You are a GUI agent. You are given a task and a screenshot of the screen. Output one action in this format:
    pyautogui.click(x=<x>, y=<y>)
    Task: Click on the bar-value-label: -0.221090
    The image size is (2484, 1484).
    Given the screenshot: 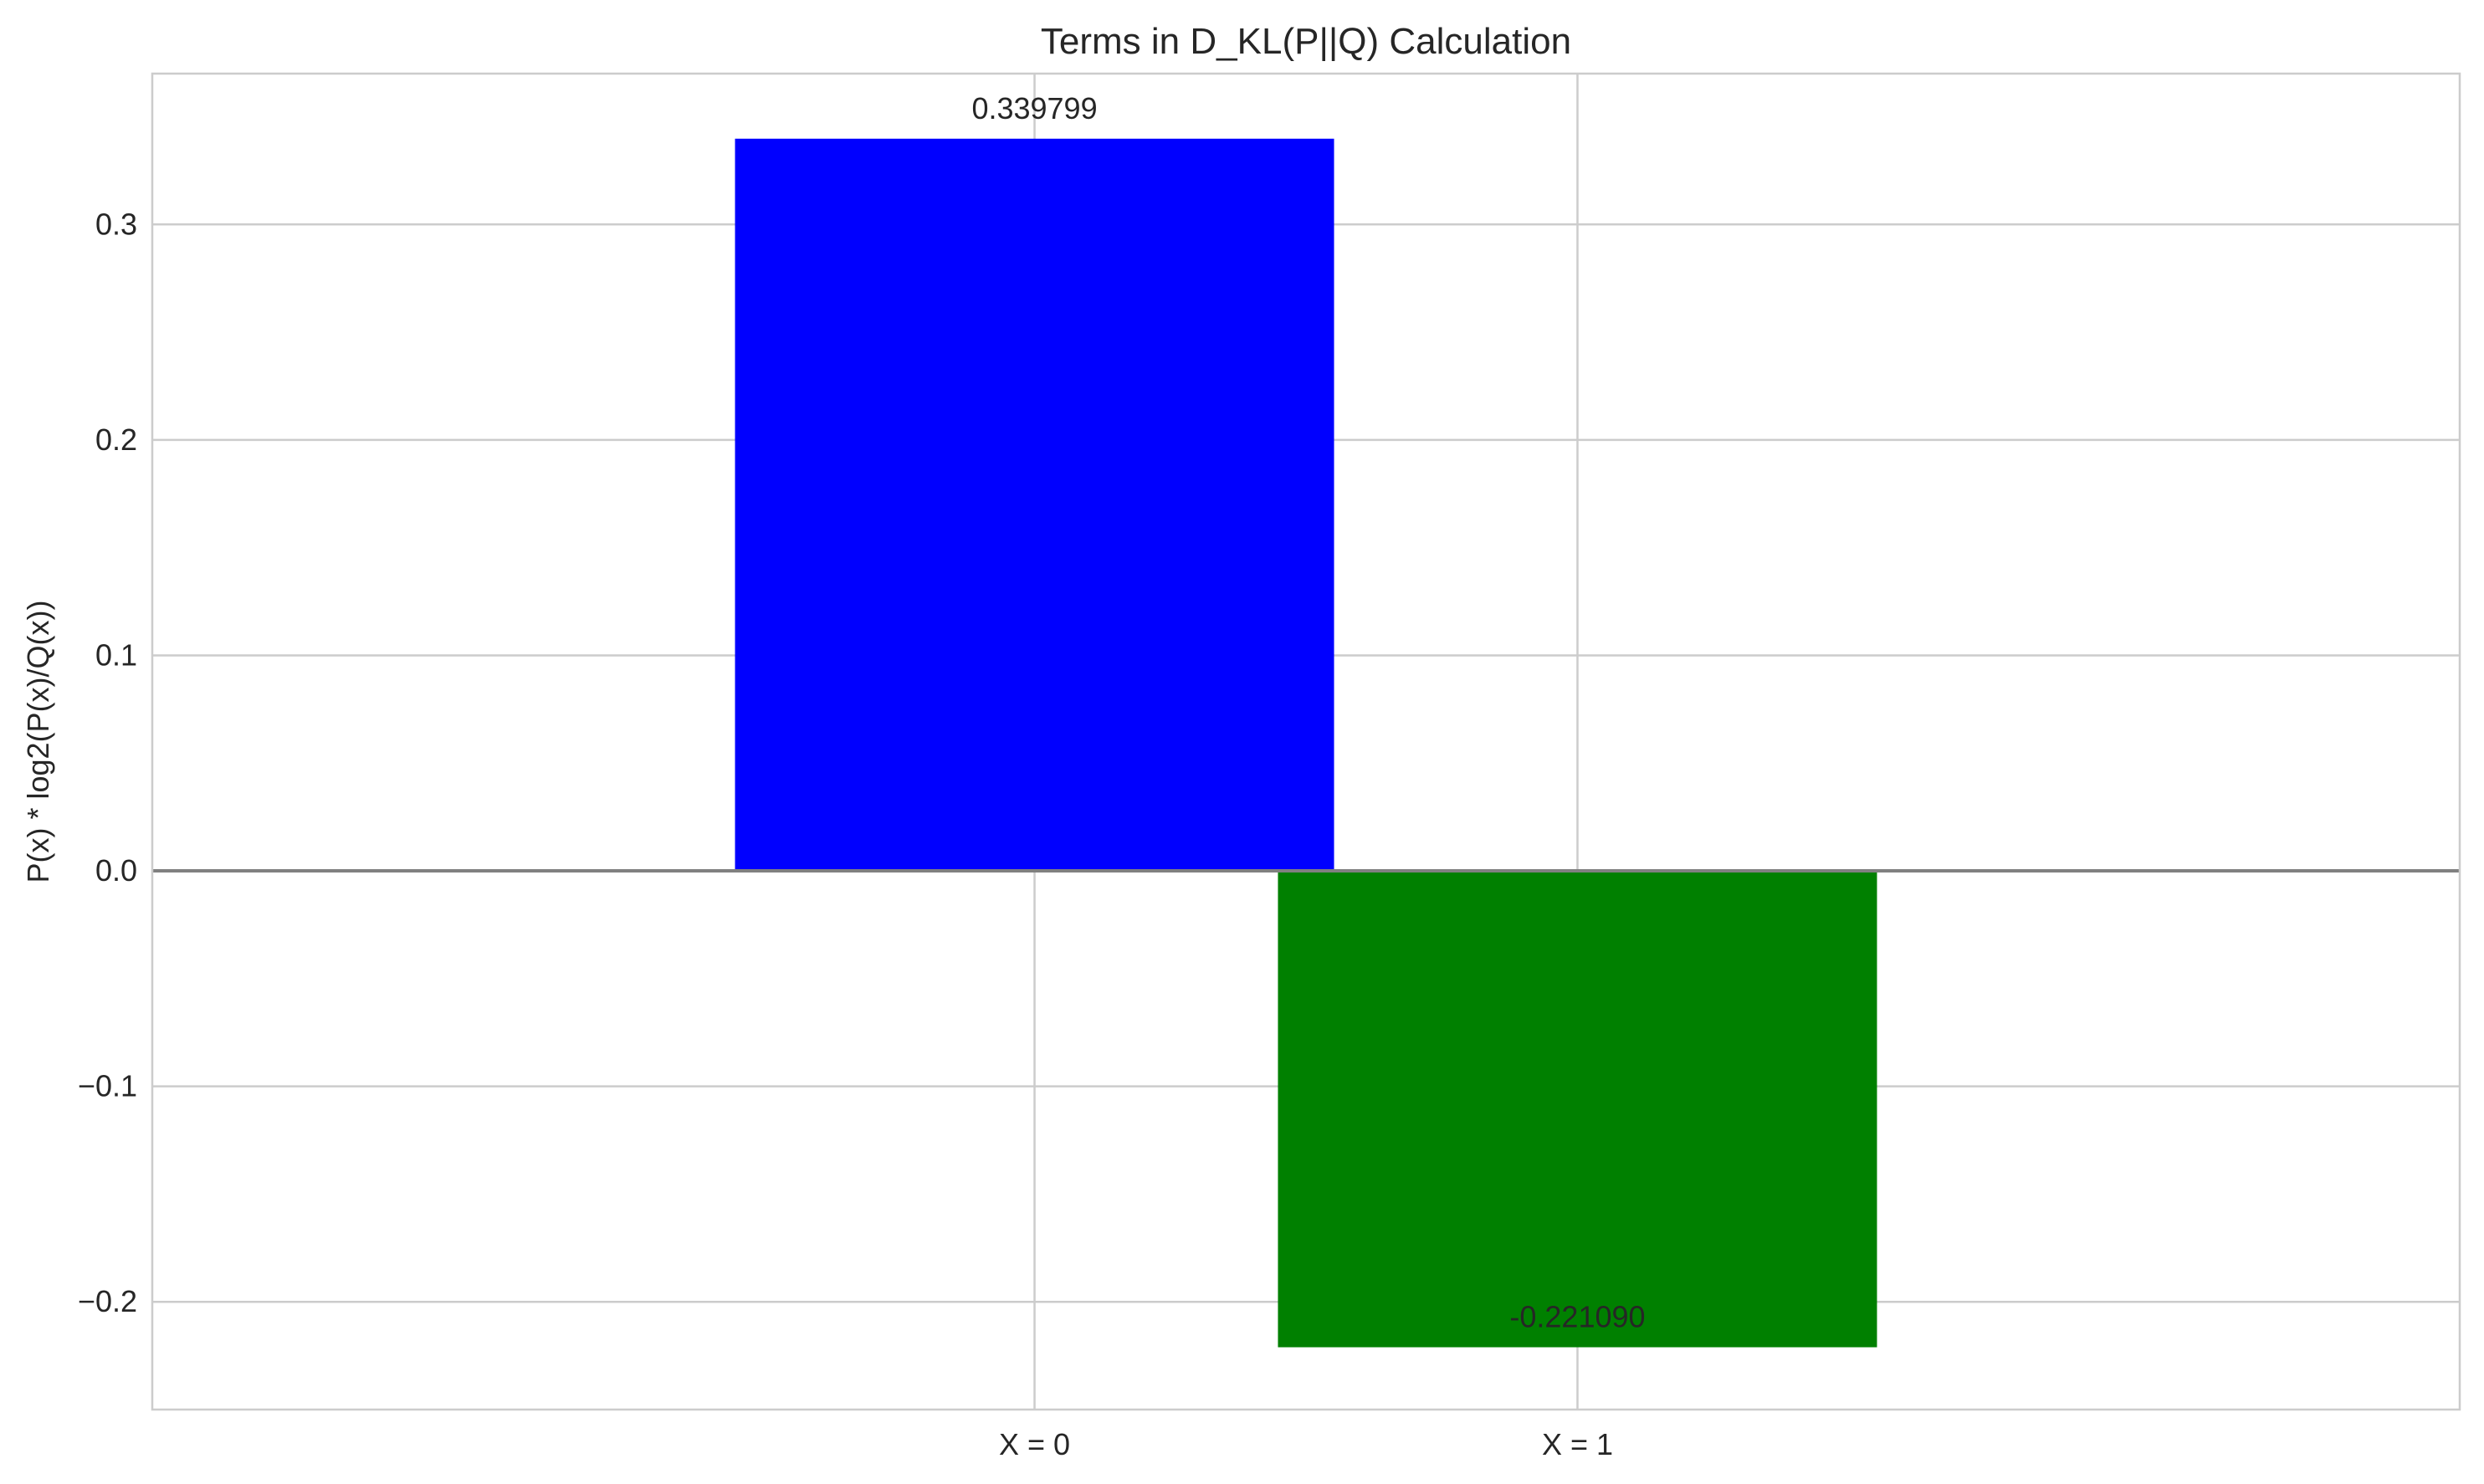 What is the action you would take?
    pyautogui.click(x=1577, y=1317)
    